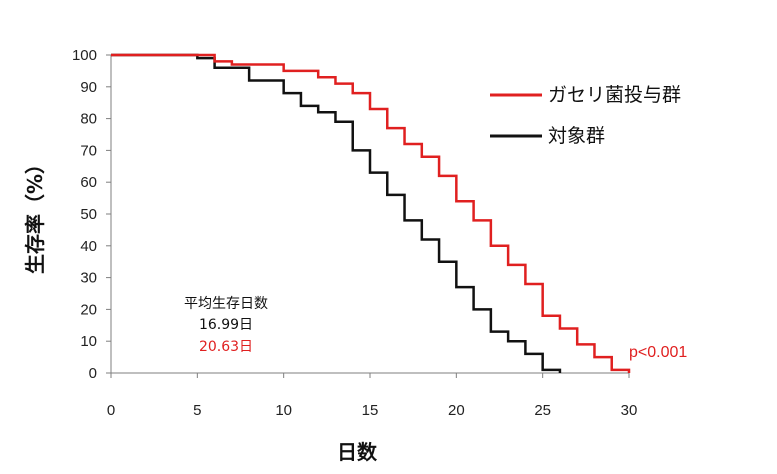 The width and height of the screenshot is (777, 474). I want to click on legend: ガセリ菌投与群 対象群, so click(585, 115).